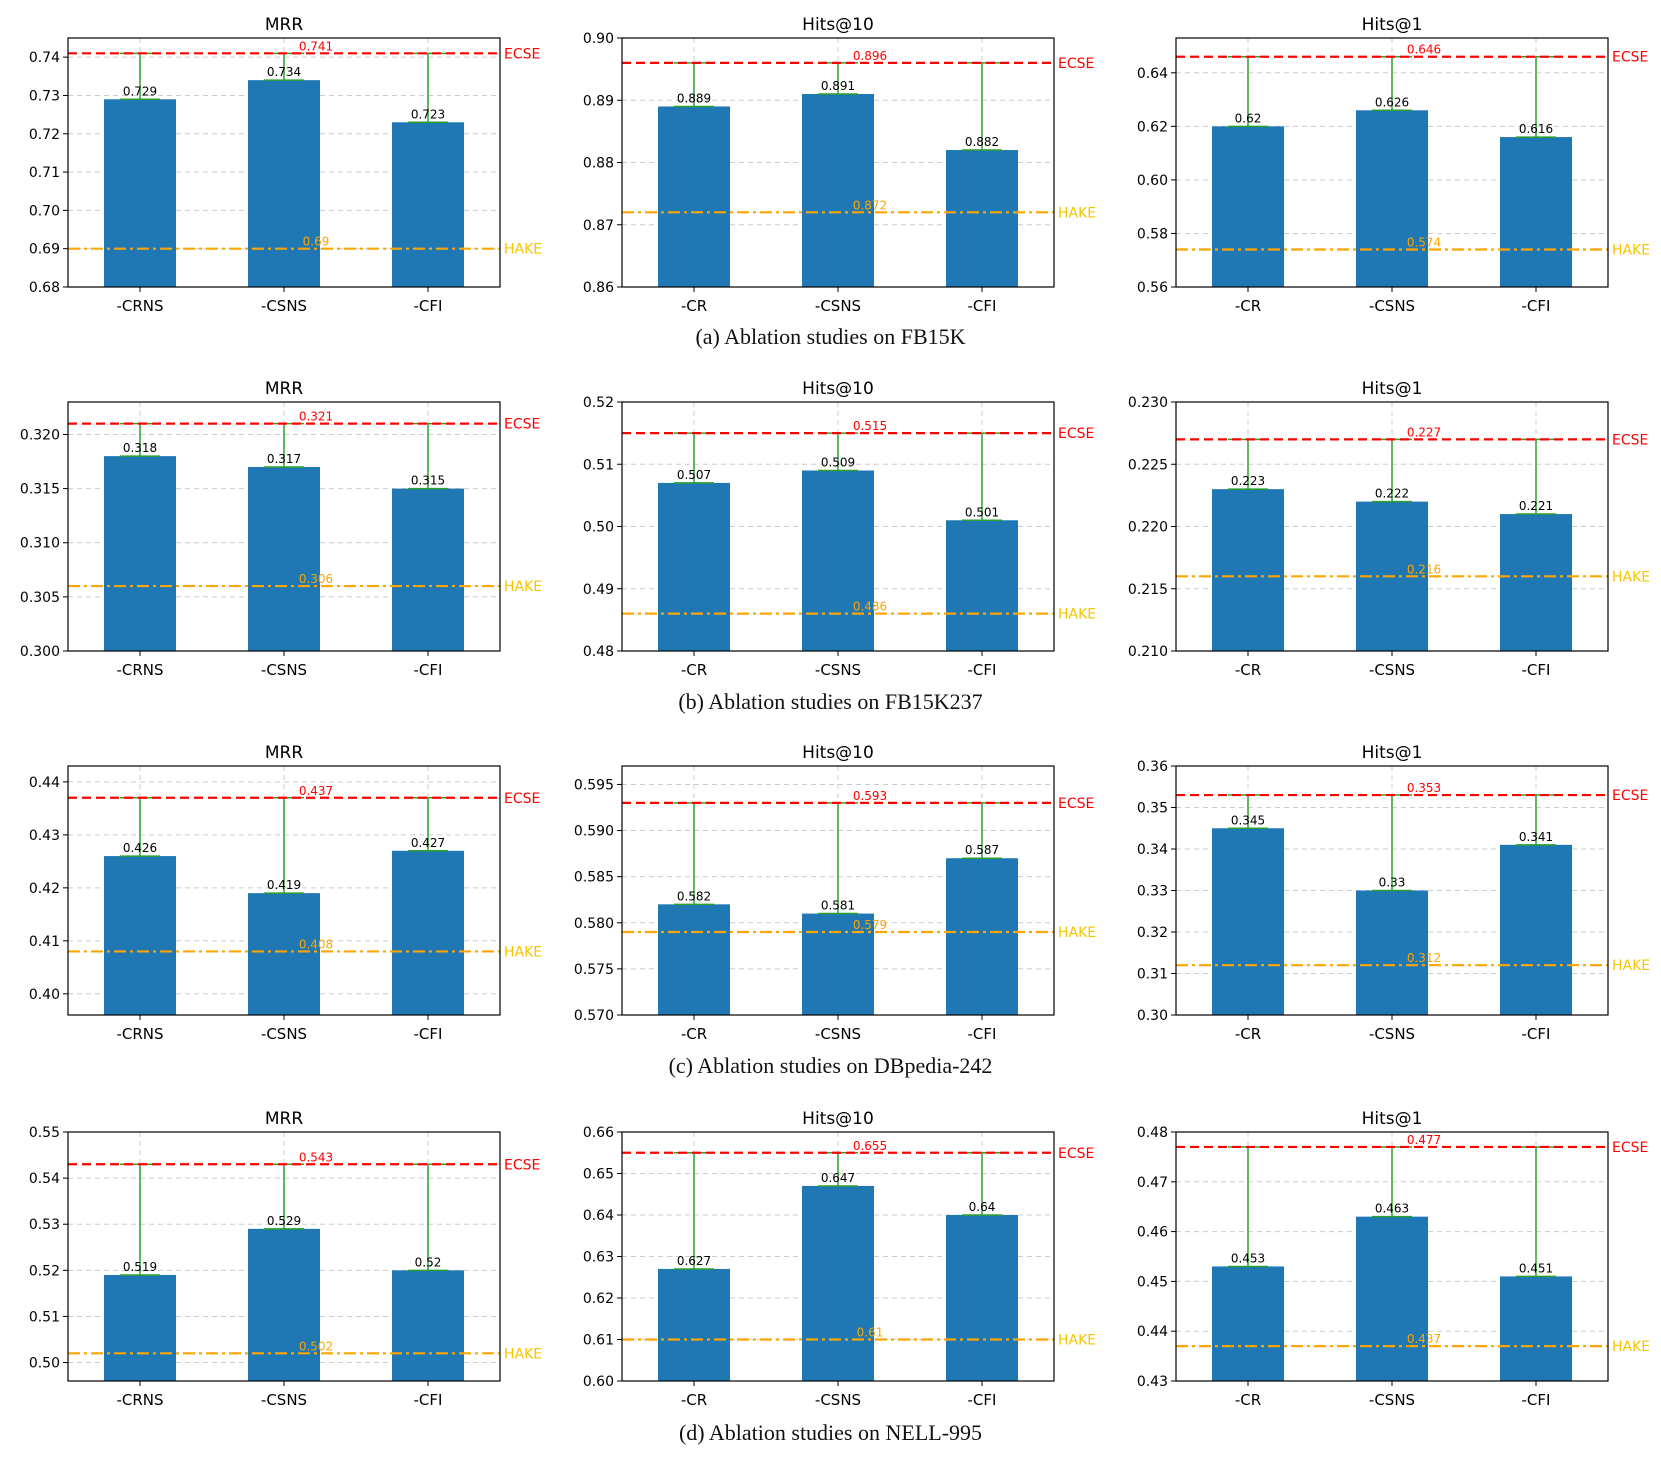  I want to click on chart-6-ecse-value-label: 0.227, so click(1424, 432).